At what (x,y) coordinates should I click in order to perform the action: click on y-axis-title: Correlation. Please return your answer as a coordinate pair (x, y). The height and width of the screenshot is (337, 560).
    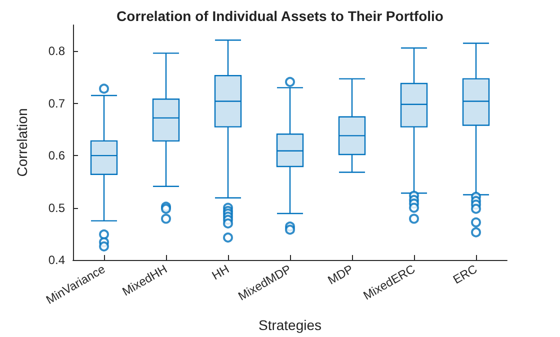
    Looking at the image, I should click on (22, 142).